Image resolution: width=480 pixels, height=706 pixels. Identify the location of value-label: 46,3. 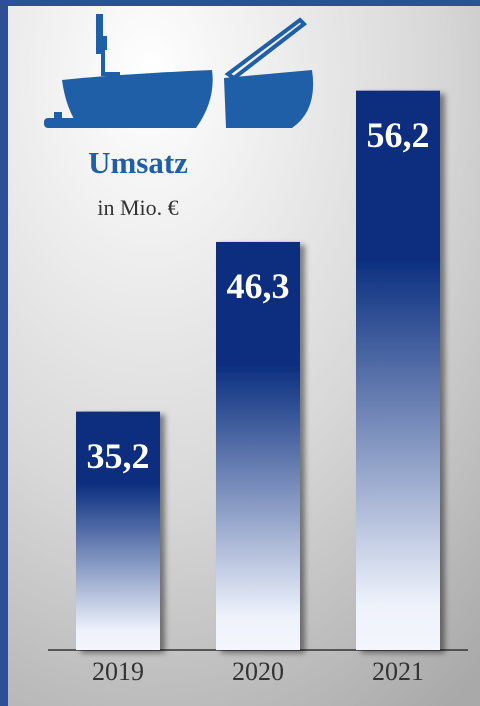
(258, 286).